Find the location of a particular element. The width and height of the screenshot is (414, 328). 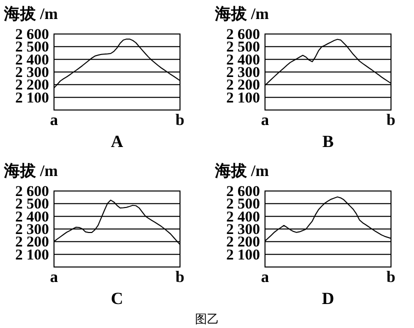

text: D is located at coordinates (328, 298).